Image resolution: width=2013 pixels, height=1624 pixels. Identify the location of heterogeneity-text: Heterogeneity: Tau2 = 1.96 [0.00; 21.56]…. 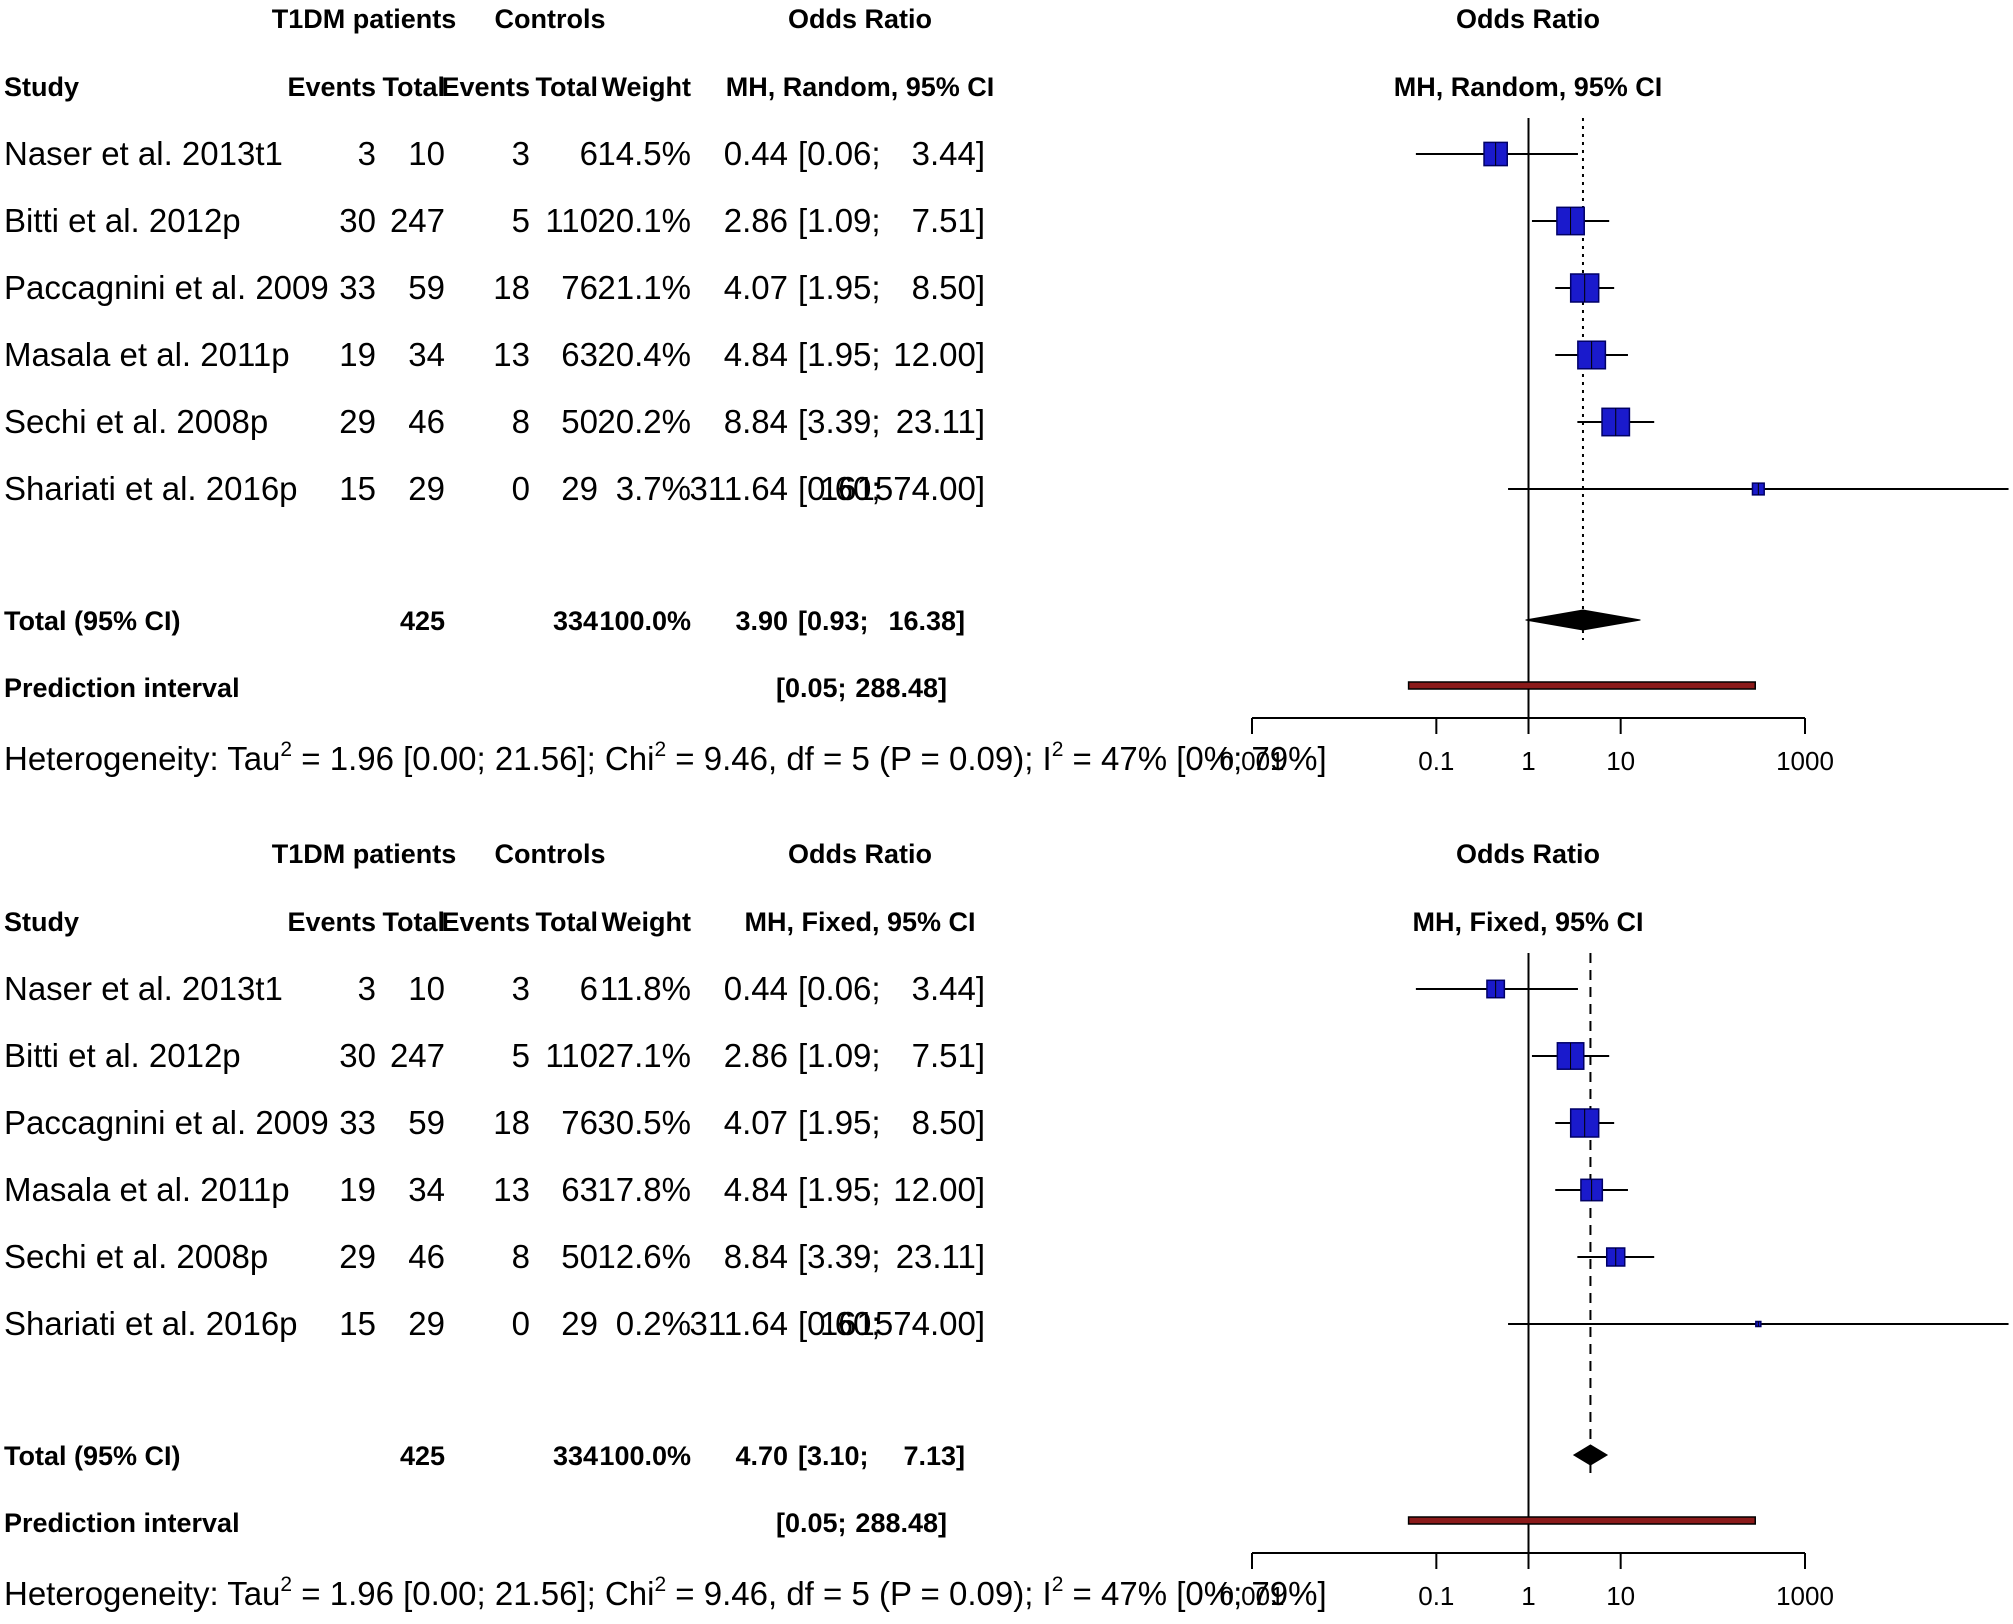
(665, 757).